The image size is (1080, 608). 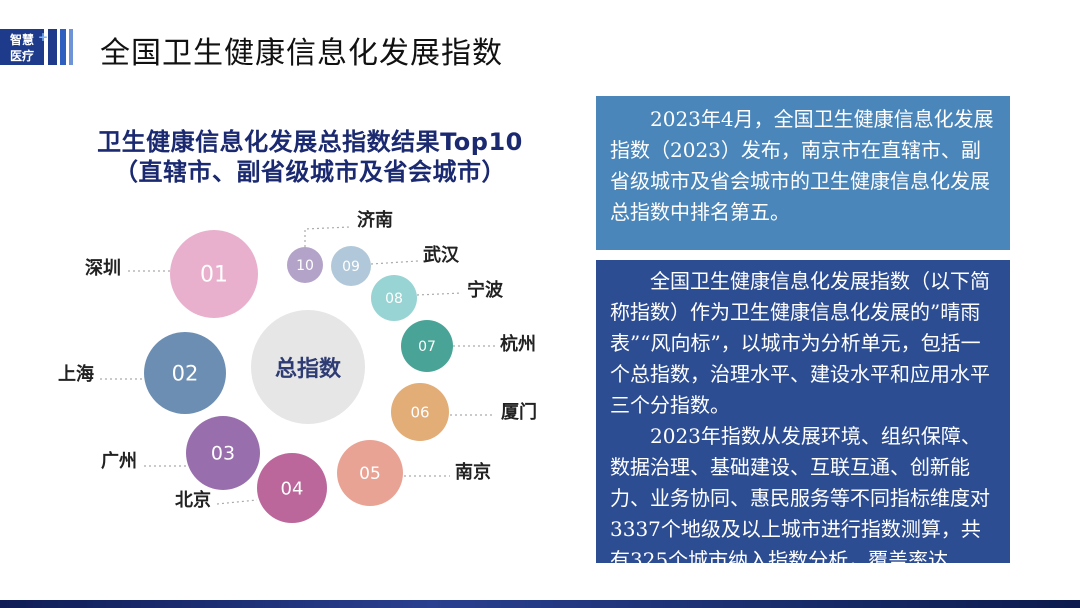 I want to click on city-label: 厦门, so click(x=519, y=412).